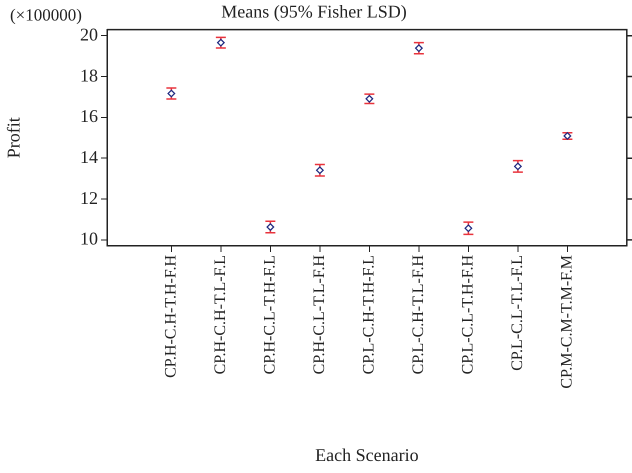  What do you see at coordinates (89, 156) in the screenshot?
I see `y-tick-label: 14` at bounding box center [89, 156].